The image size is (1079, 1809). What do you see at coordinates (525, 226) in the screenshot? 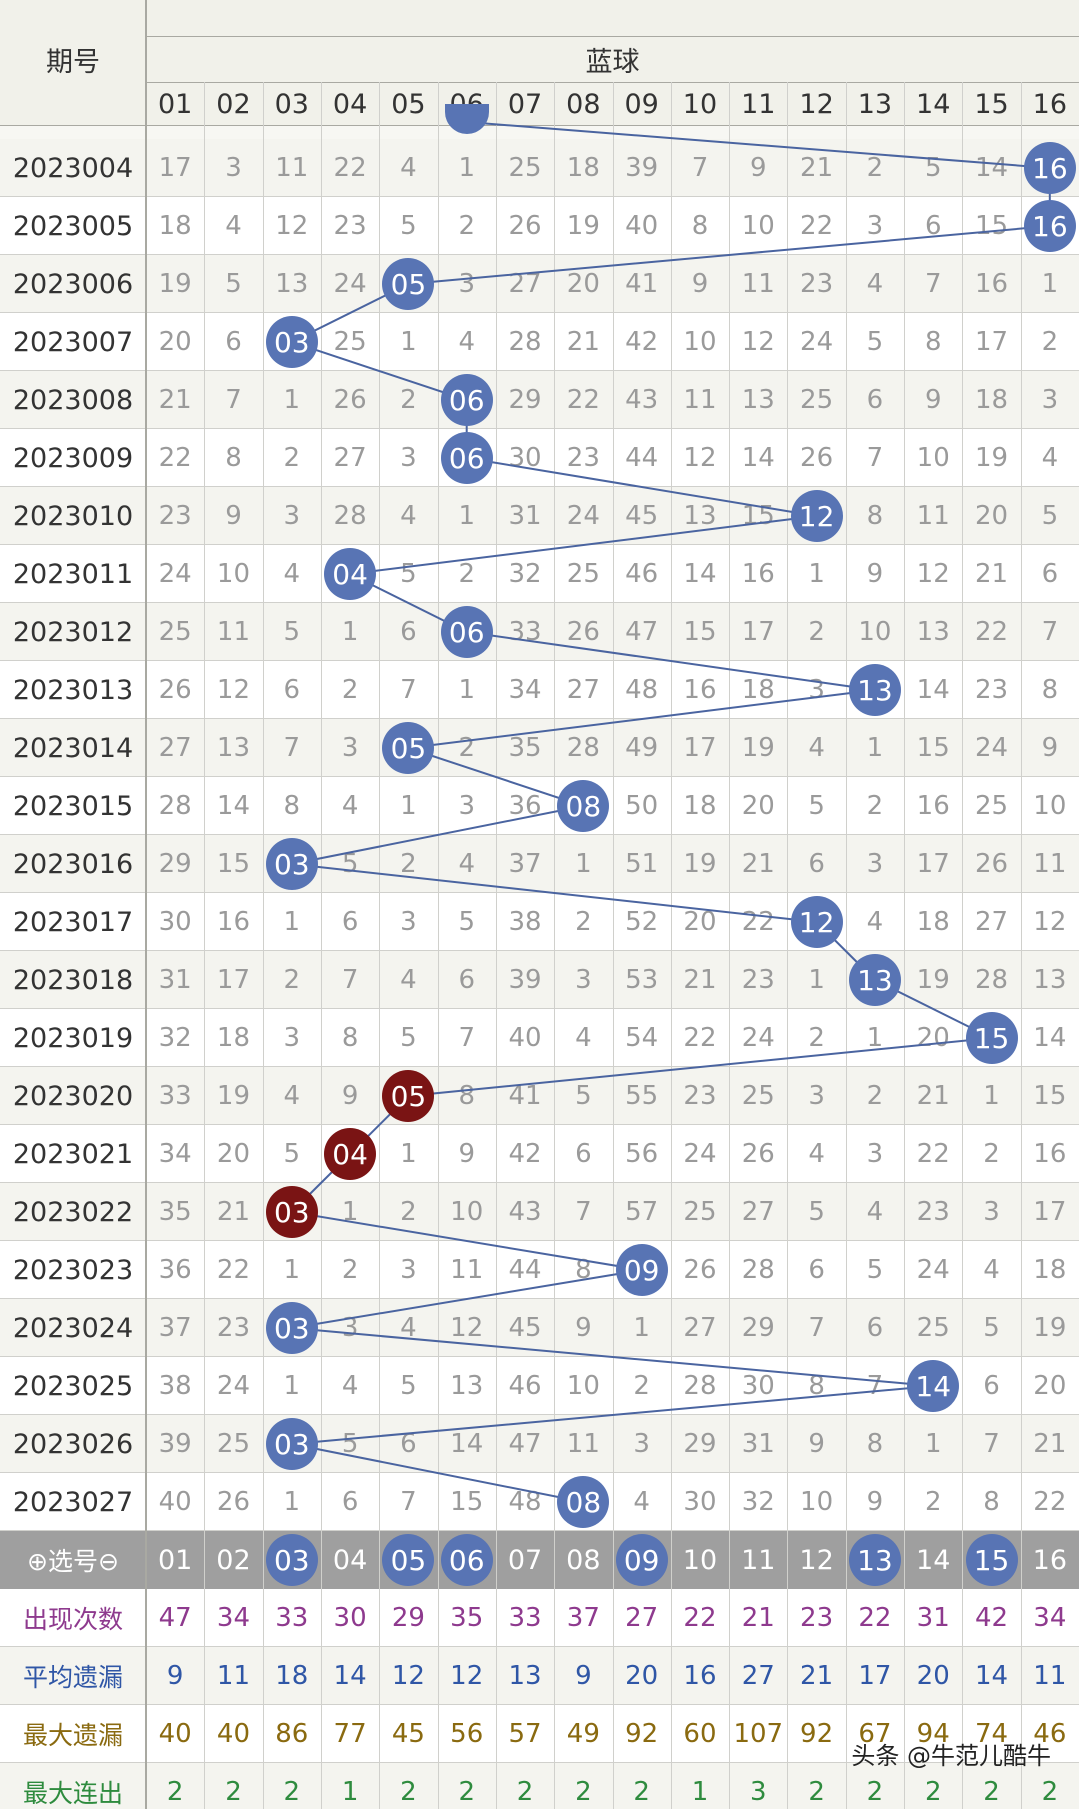
I see `miss-count-cell: 26` at bounding box center [525, 226].